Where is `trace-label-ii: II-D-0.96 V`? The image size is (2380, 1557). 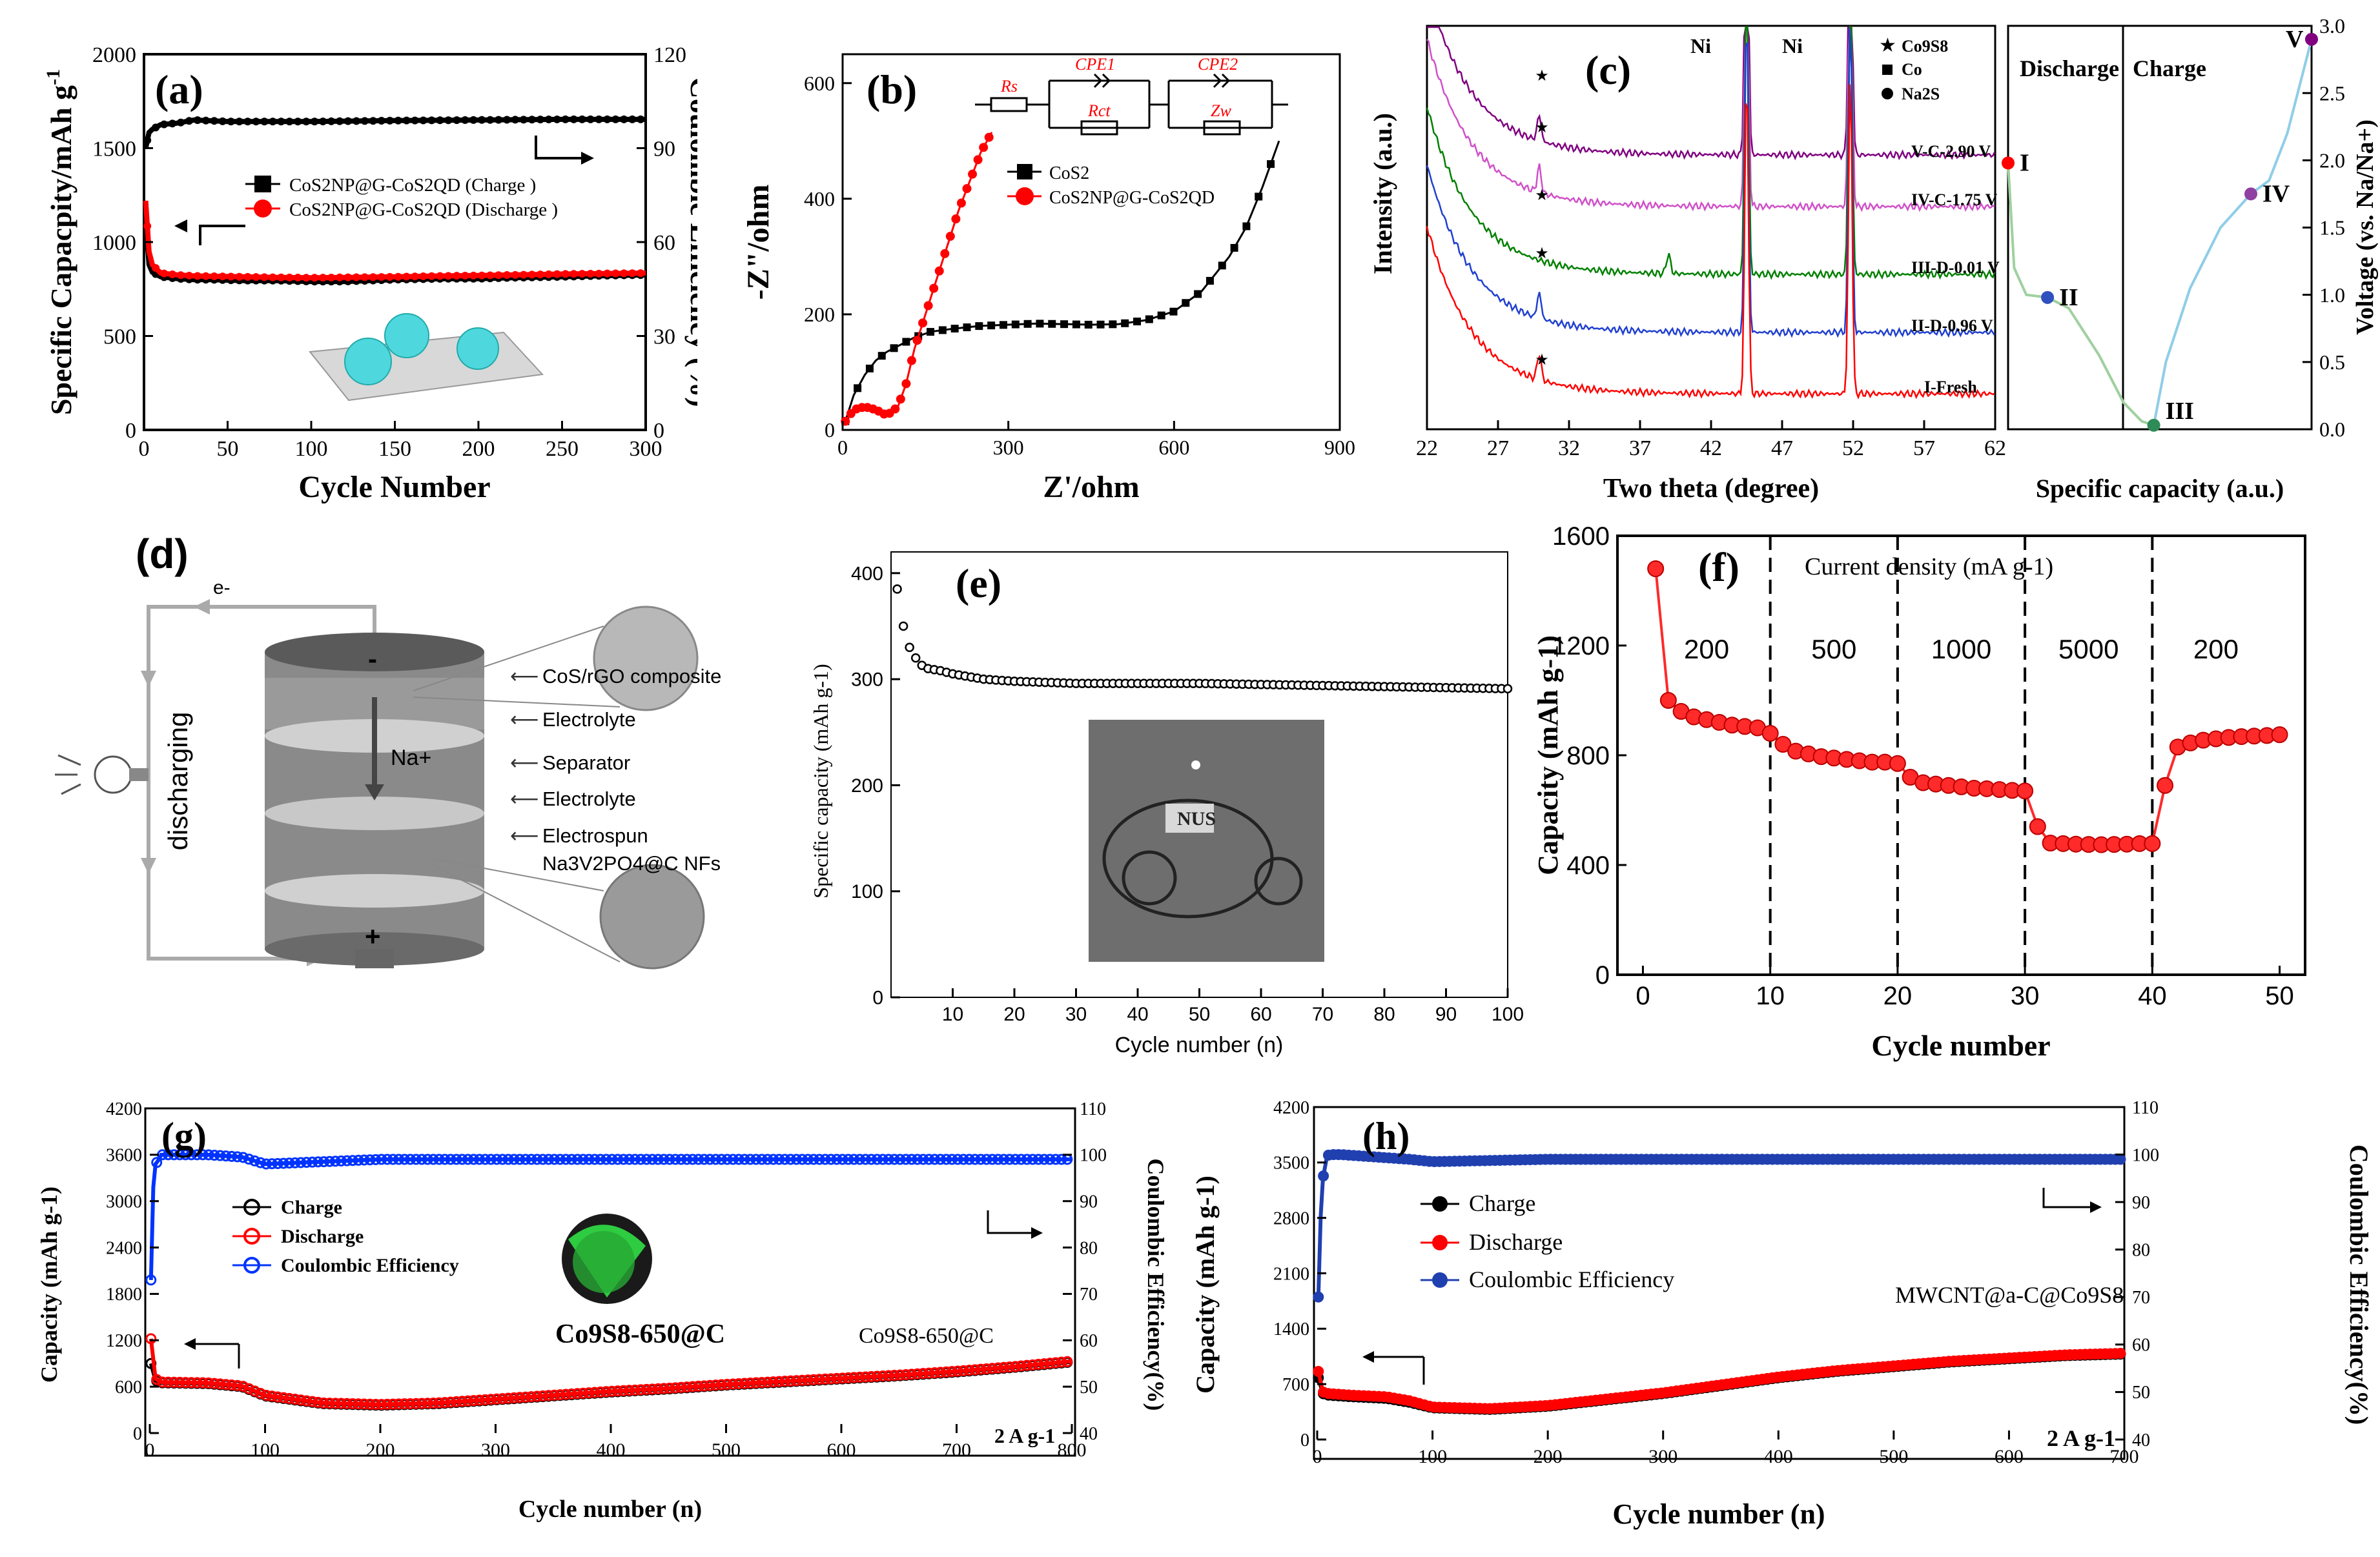
trace-label-ii: II-D-0.96 V is located at coordinates (1952, 325).